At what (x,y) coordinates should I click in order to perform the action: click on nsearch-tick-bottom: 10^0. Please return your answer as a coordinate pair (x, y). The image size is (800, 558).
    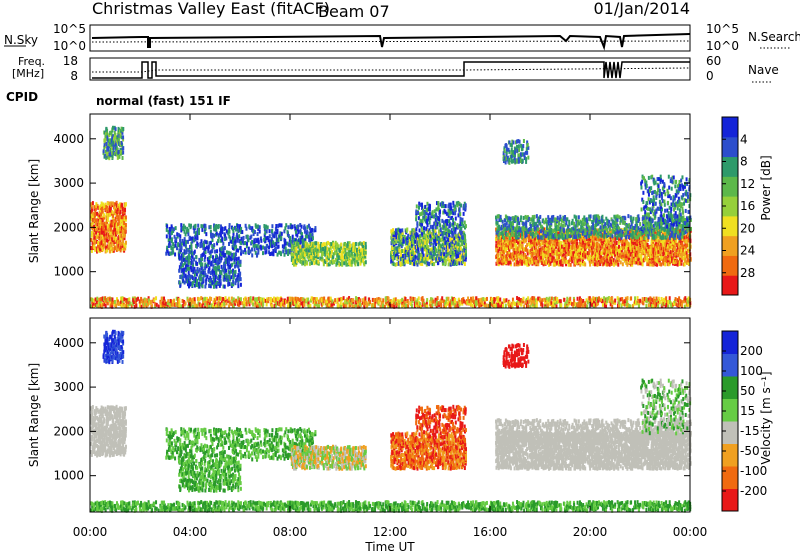
    Looking at the image, I should click on (722, 46).